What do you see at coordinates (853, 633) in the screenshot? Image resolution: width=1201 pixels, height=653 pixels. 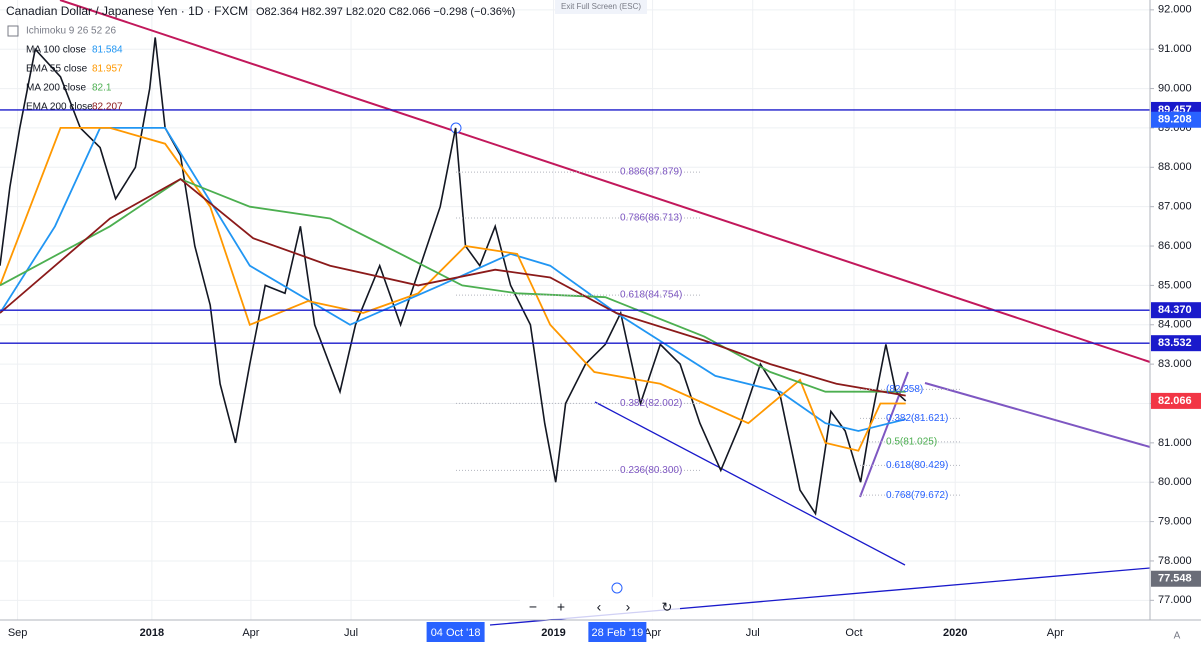 I see `x-tick-label: Oct` at bounding box center [853, 633].